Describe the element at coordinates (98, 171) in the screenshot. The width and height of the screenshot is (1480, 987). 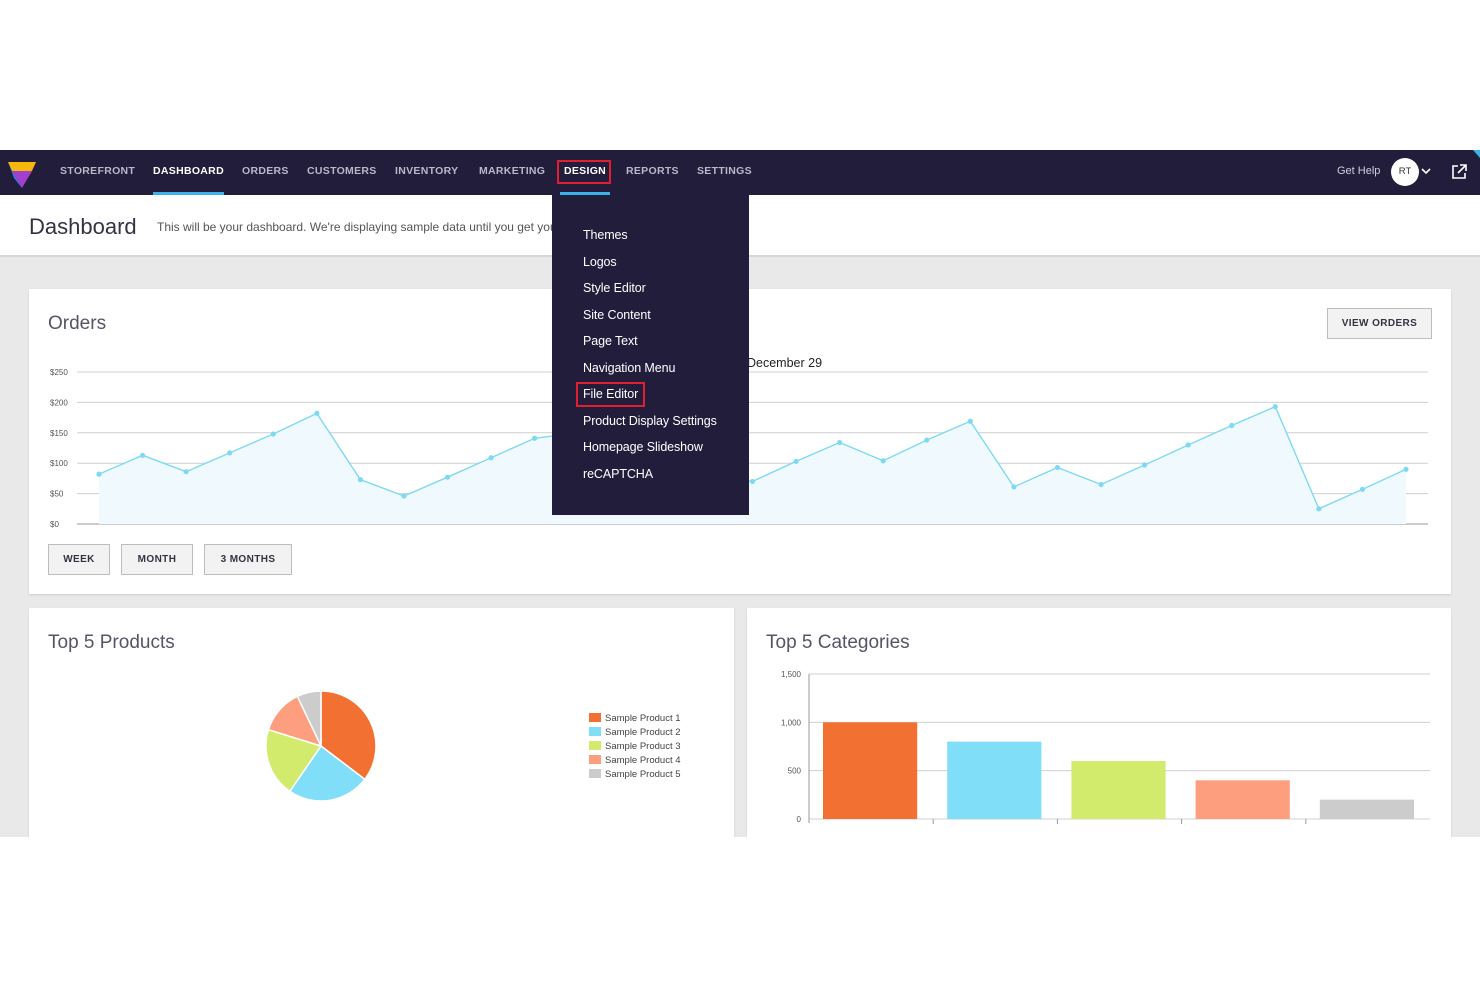
I see `nav-storefront: STOREFRONT` at that location.